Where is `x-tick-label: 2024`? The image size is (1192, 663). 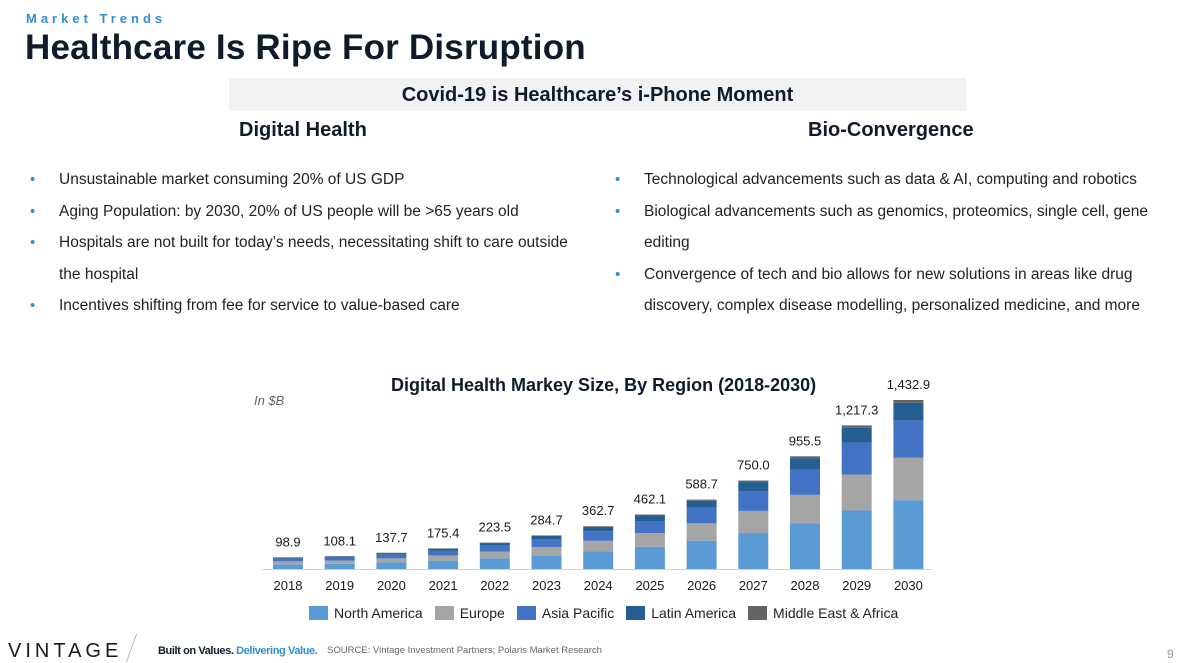 x-tick-label: 2024 is located at coordinates (598, 585).